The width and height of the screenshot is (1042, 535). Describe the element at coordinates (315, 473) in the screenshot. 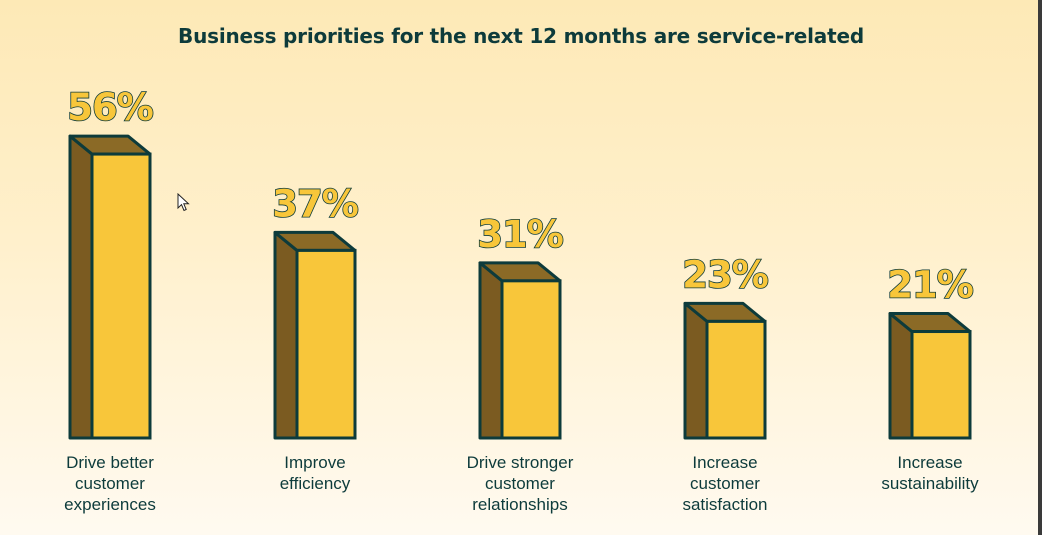

I see `category-label: Improve efficiency` at that location.